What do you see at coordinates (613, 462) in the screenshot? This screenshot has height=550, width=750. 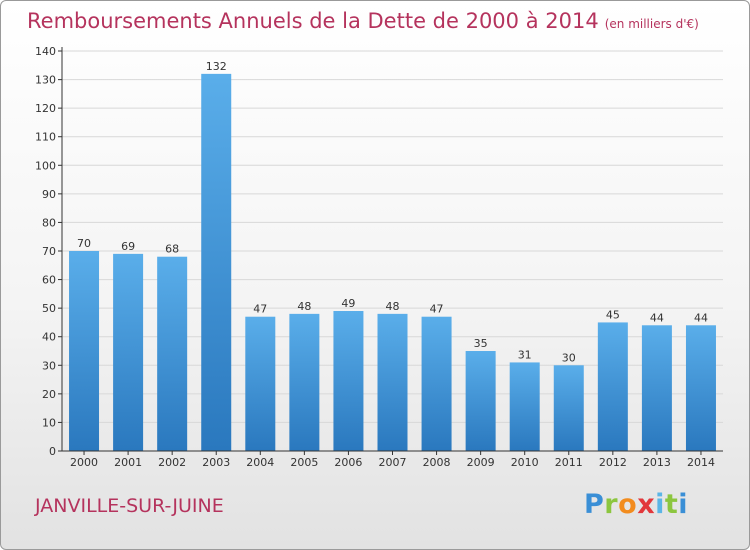 I see `x-tick-label: 2012` at bounding box center [613, 462].